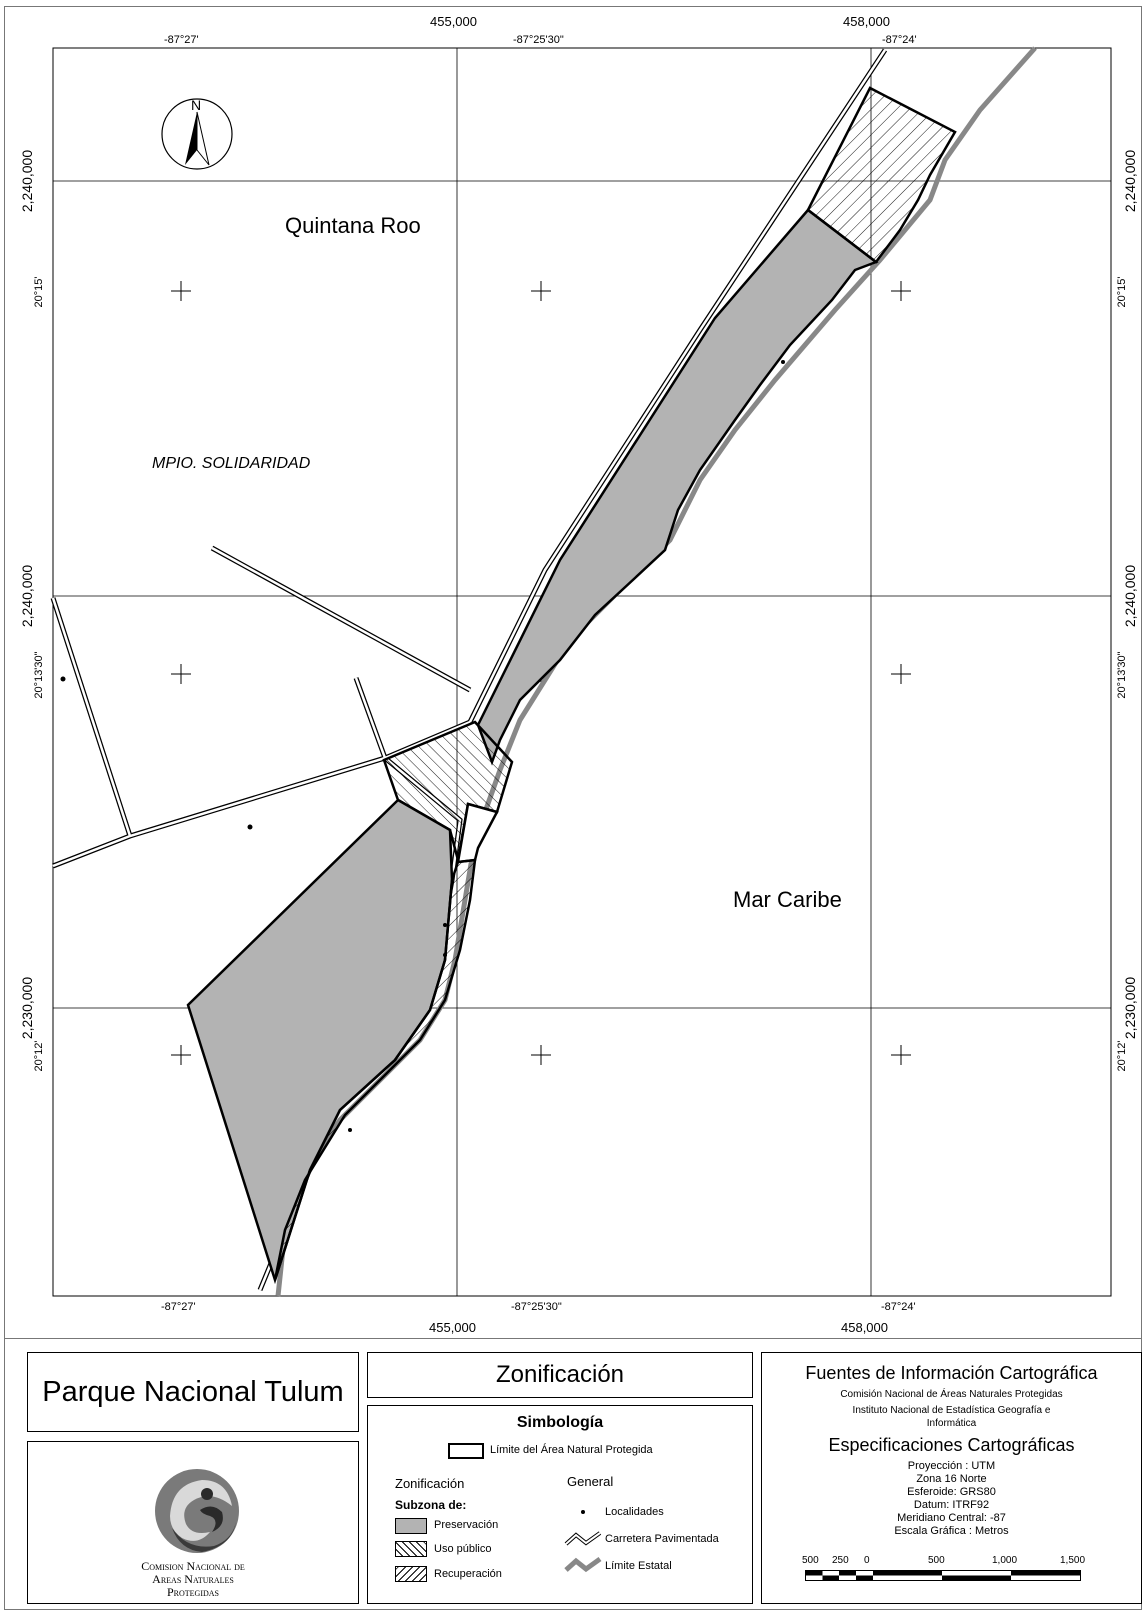 The width and height of the screenshot is (1144, 1614). What do you see at coordinates (231, 463) in the screenshot?
I see `municipality-label: MPIO. SOLIDARIDAD` at bounding box center [231, 463].